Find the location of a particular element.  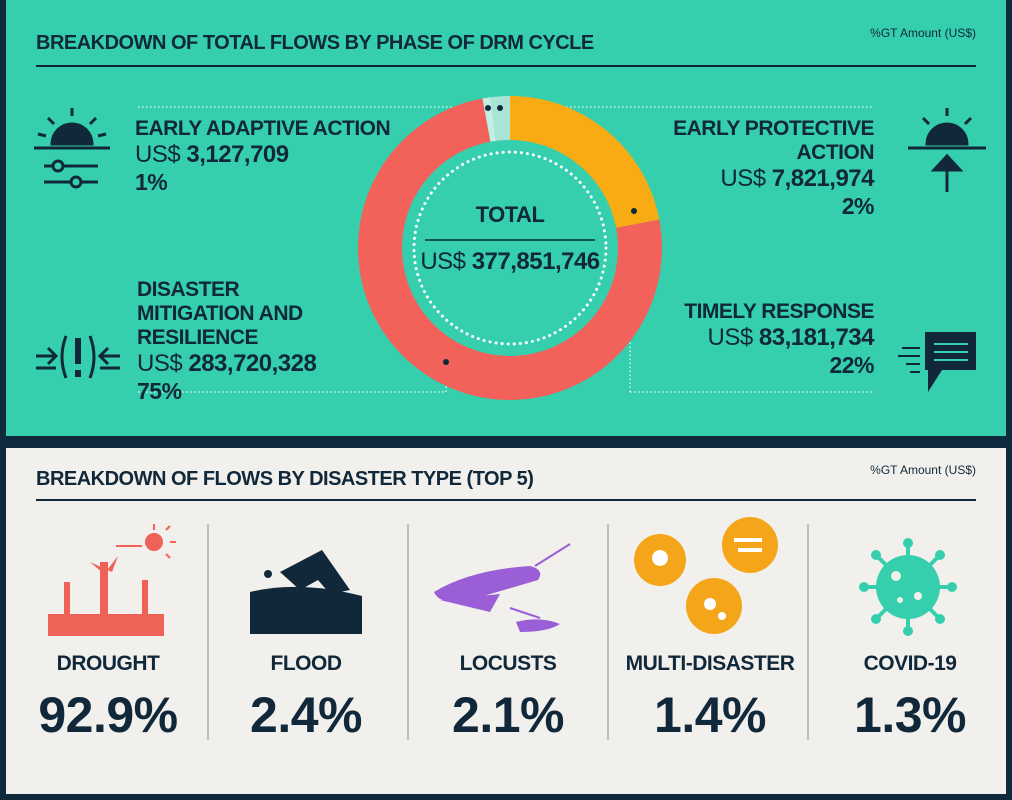

phase-share: 2% is located at coordinates (858, 206).